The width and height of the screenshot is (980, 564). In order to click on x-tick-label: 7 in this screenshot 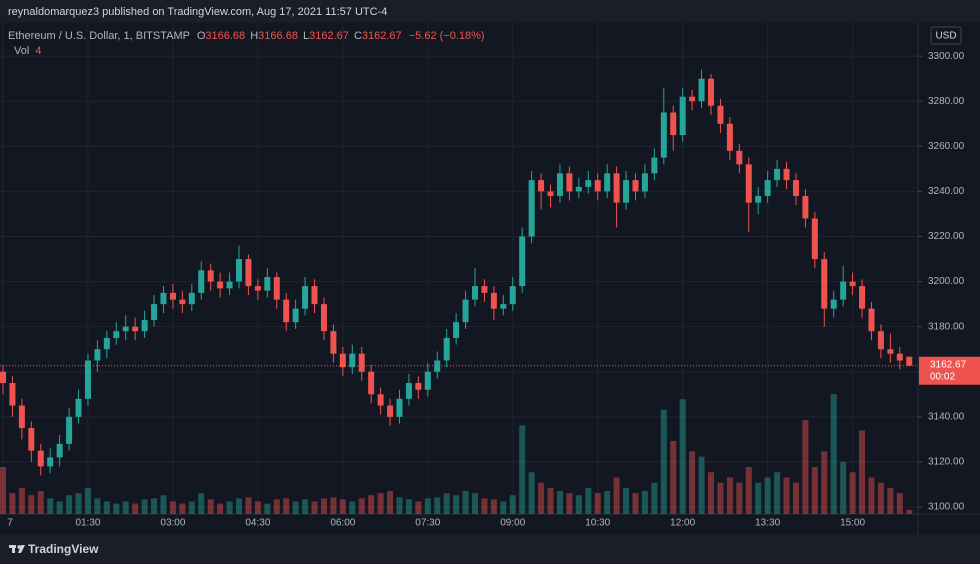, I will do `click(10, 523)`.